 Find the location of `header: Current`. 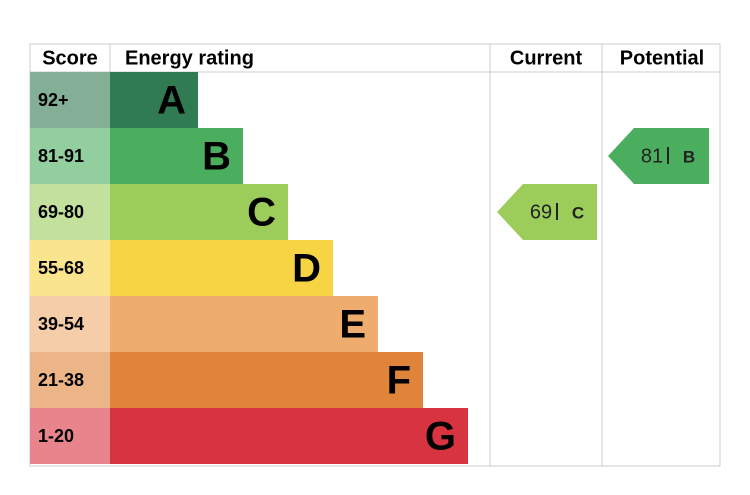

header: Current is located at coordinates (546, 58).